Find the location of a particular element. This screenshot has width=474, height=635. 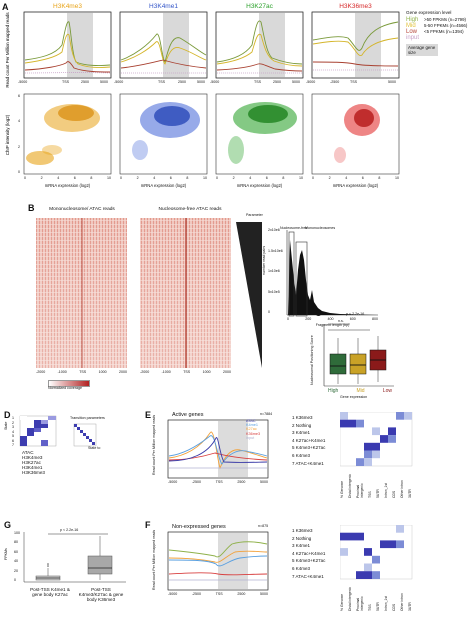

panel-d-letter: D is located at coordinates (7, 415).